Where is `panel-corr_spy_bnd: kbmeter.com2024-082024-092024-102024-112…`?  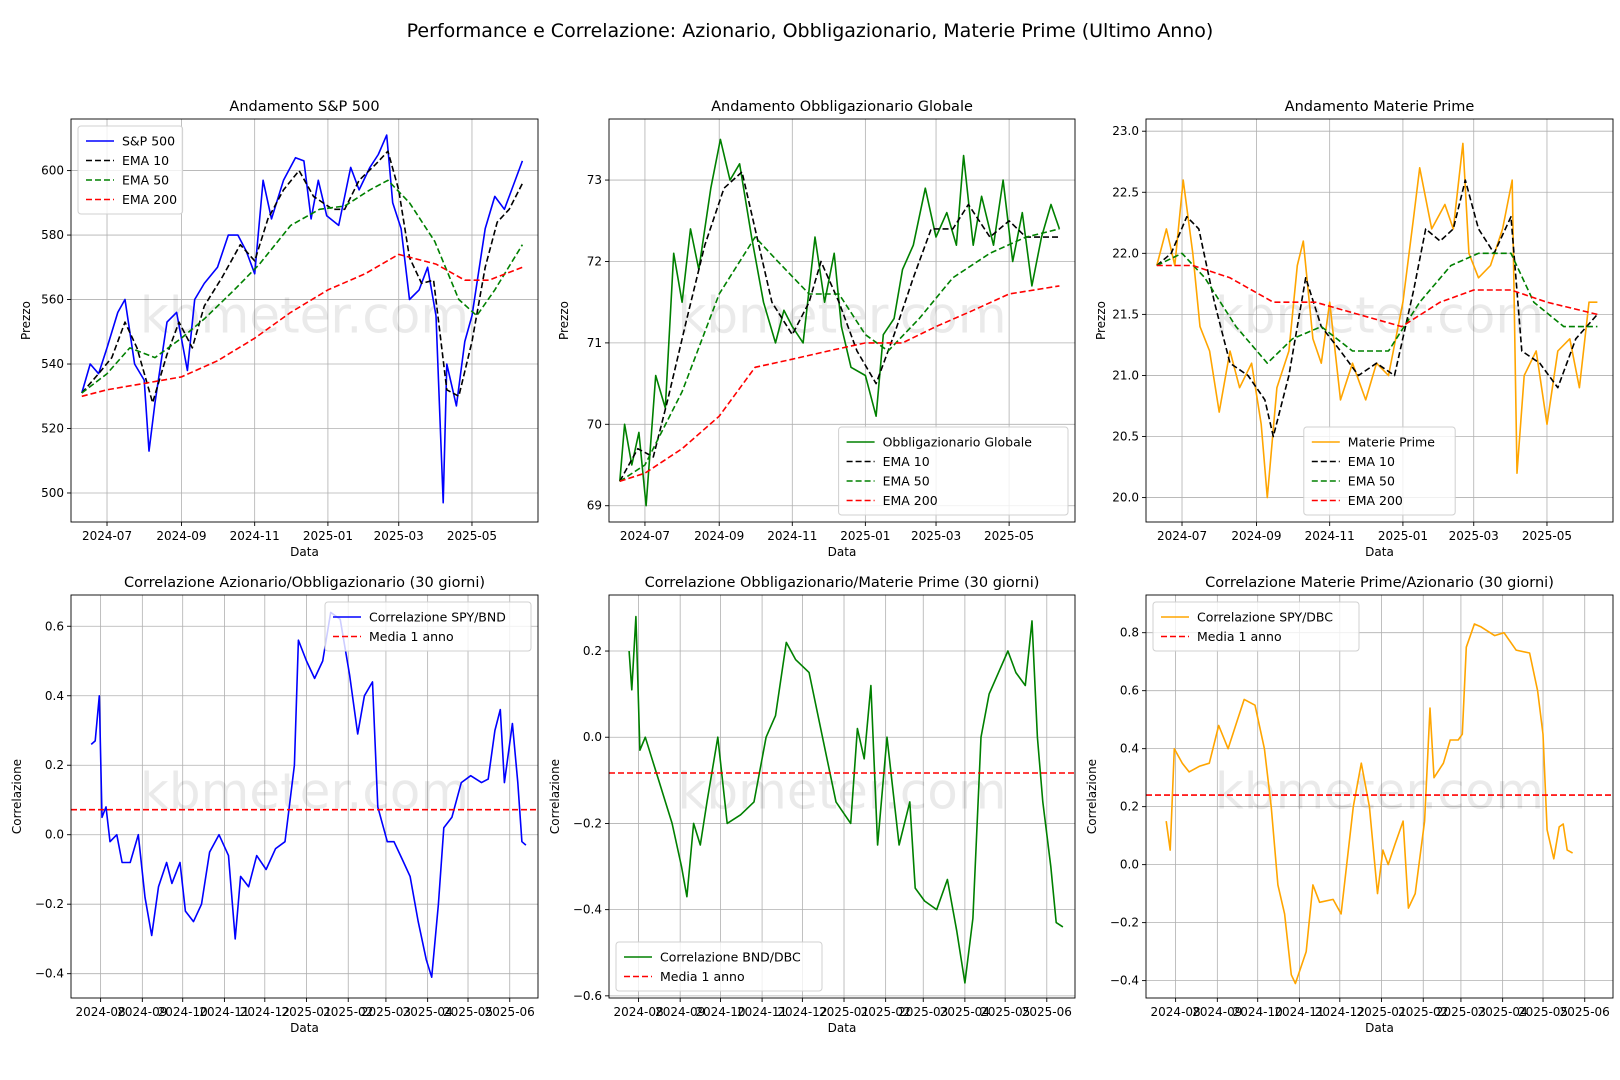 panel-corr_spy_bnd: kbmeter.com2024-082024-092024-102024-112… is located at coordinates (274, 805).